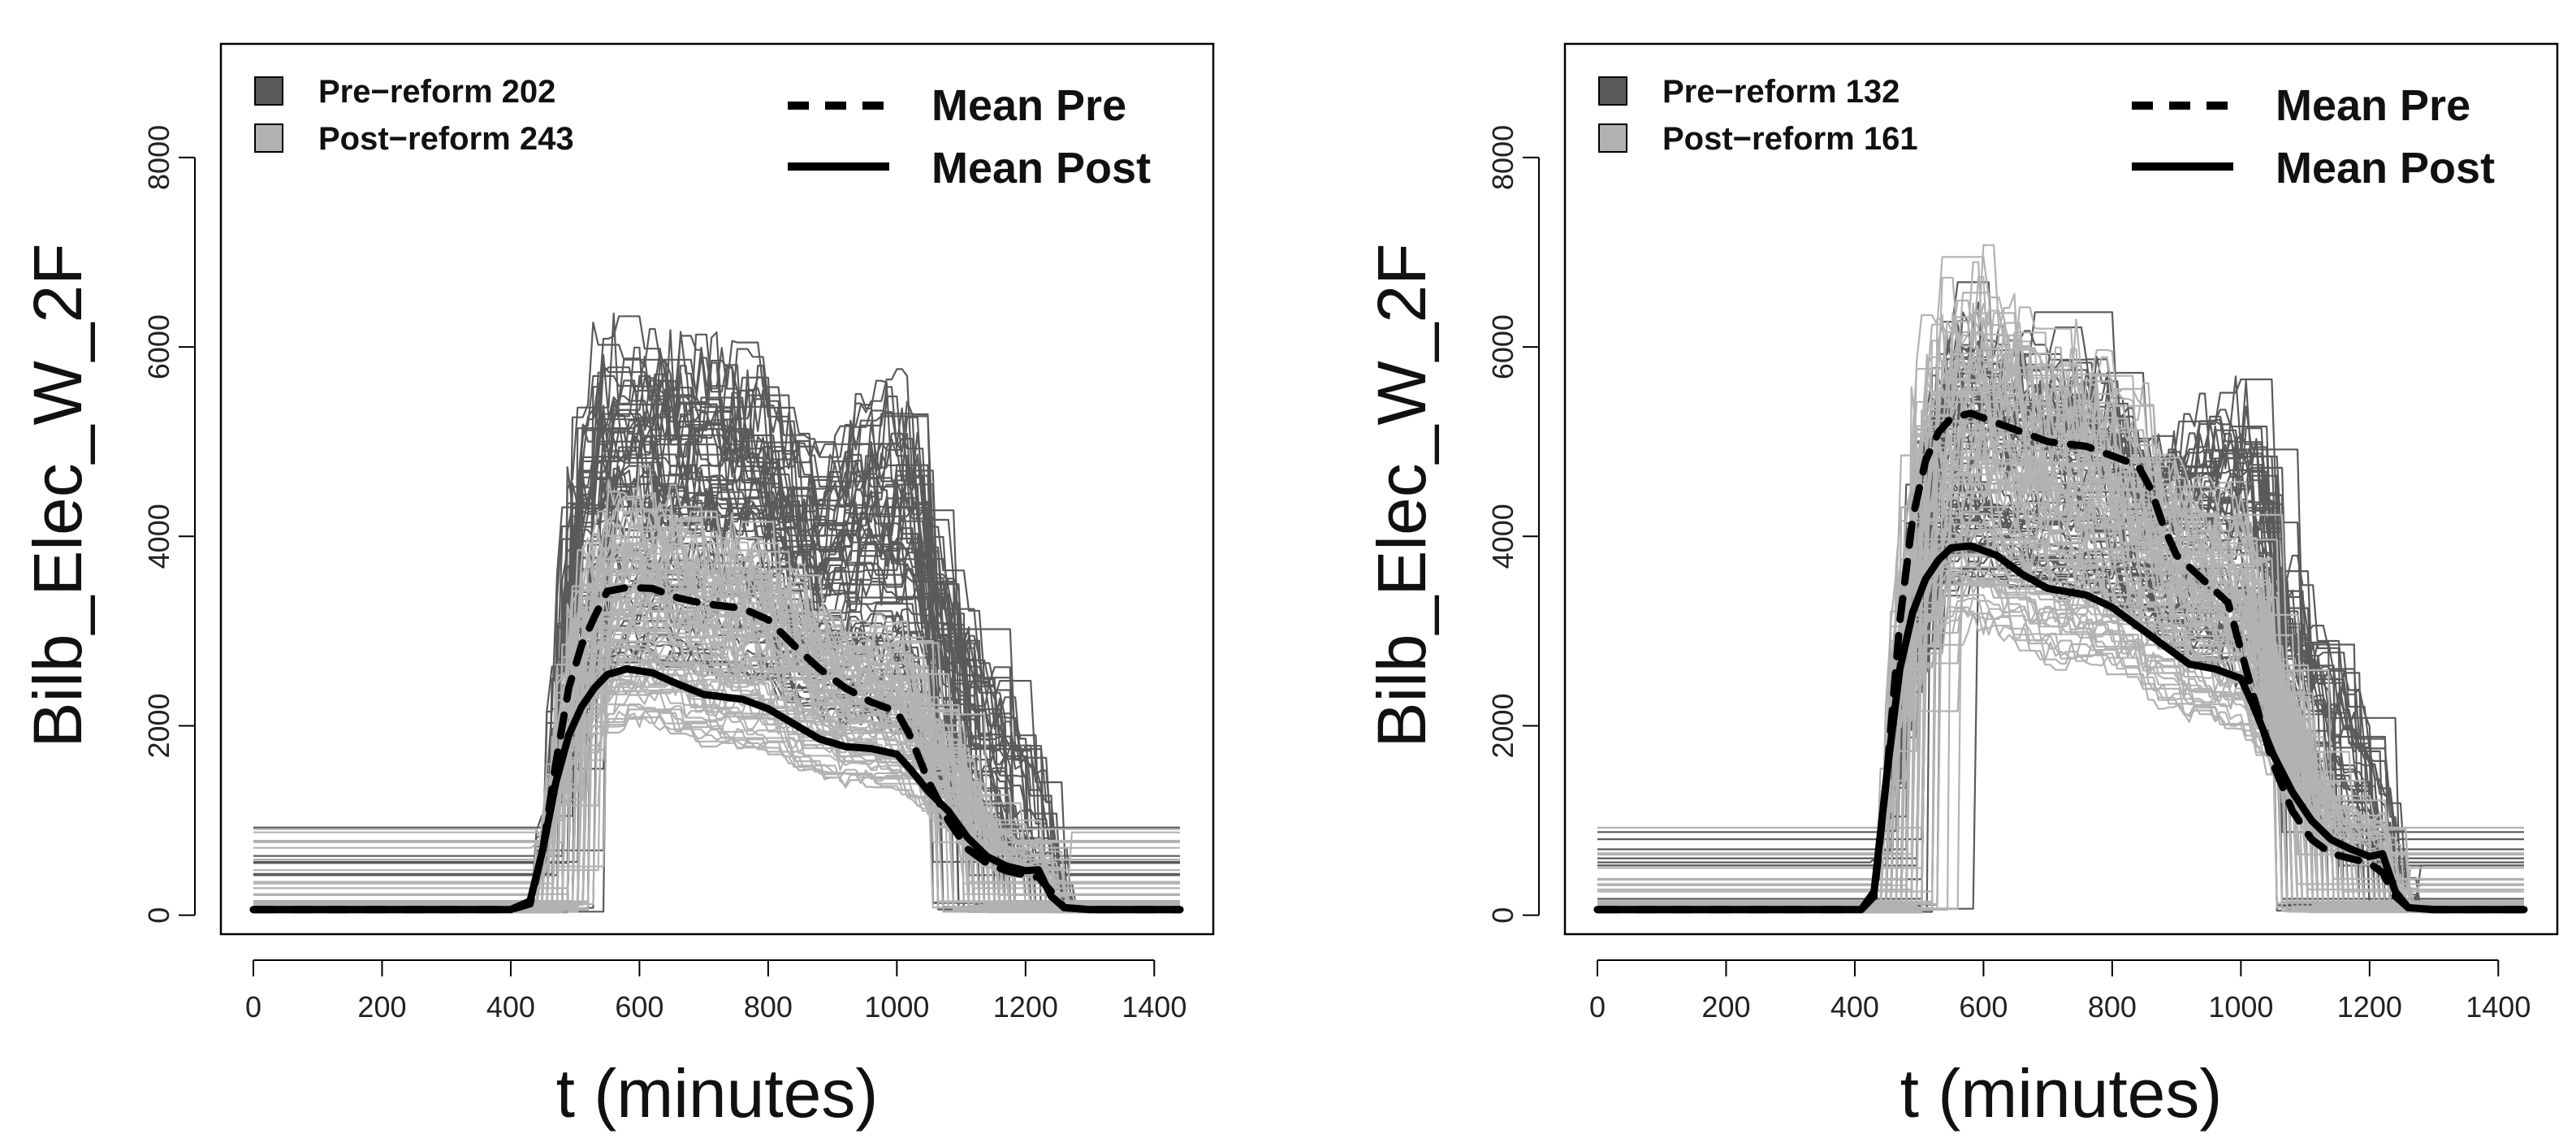 Image resolution: width=2576 pixels, height=1147 pixels. Describe the element at coordinates (1790, 139) in the screenshot. I see `legend-label-post: Post−reform 161` at that location.